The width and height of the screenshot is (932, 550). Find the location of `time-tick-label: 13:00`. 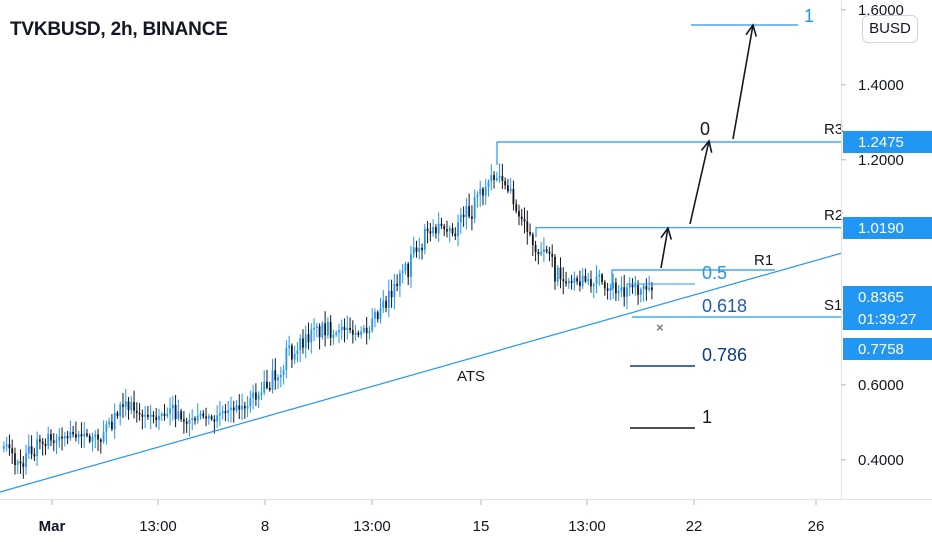

time-tick-label: 13:00 is located at coordinates (587, 526).